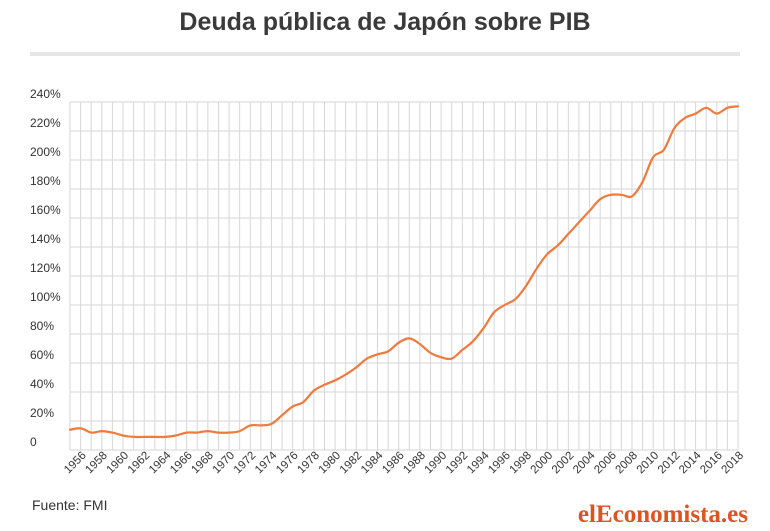 This screenshot has height=531, width=770. Describe the element at coordinates (75, 463) in the screenshot. I see `x-tick-label: 1956` at that location.